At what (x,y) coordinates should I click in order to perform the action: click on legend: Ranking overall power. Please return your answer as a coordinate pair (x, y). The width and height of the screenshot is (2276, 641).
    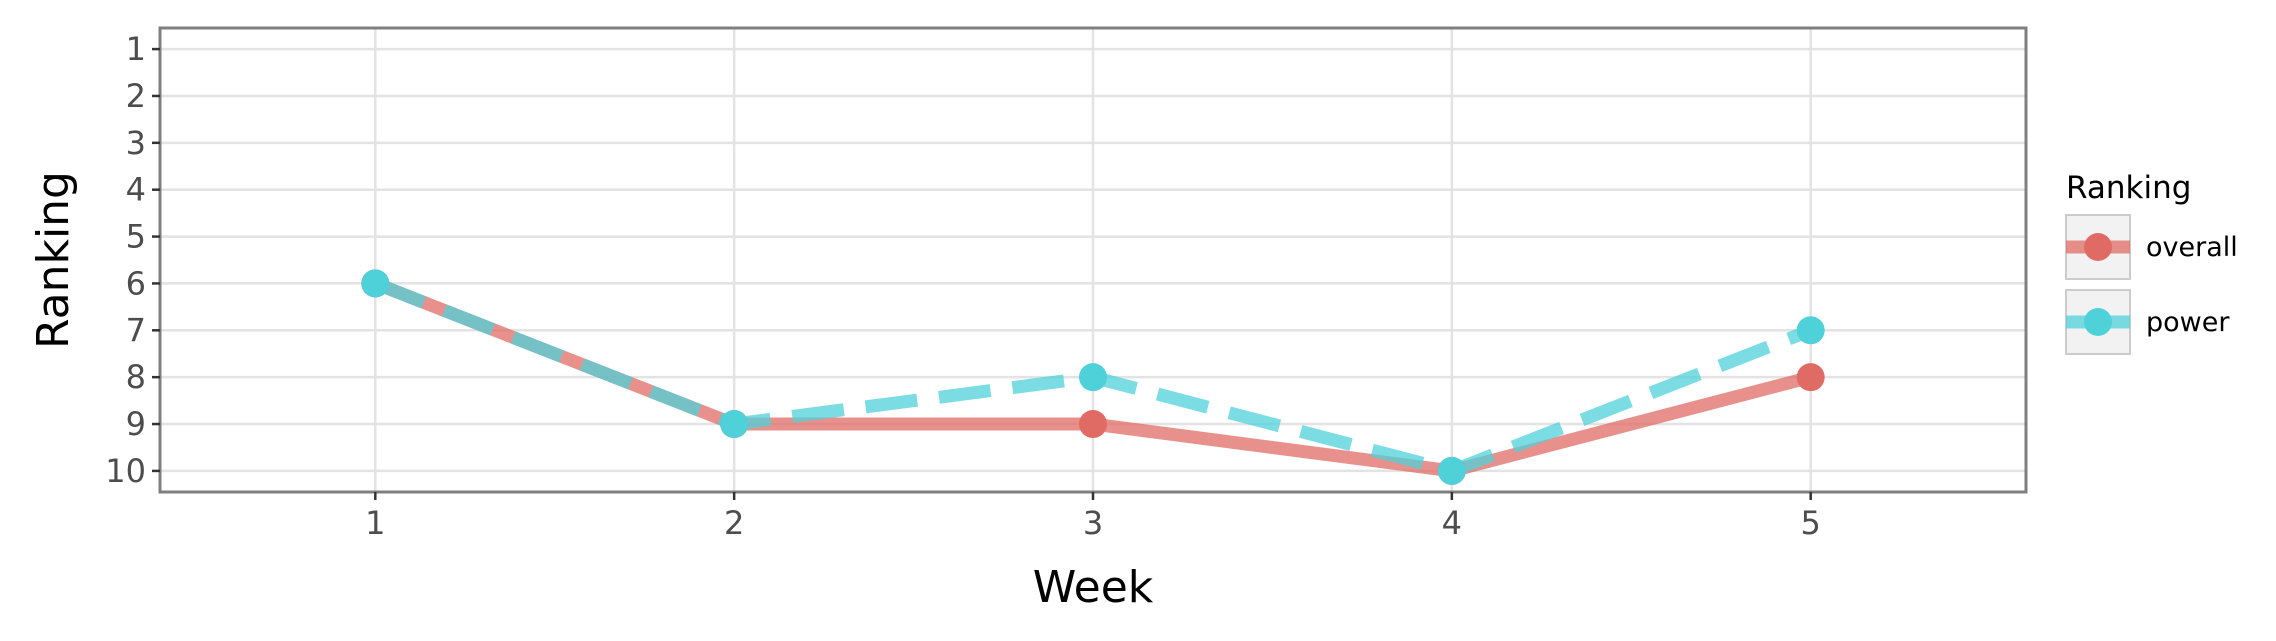
    Looking at the image, I should click on (2151, 262).